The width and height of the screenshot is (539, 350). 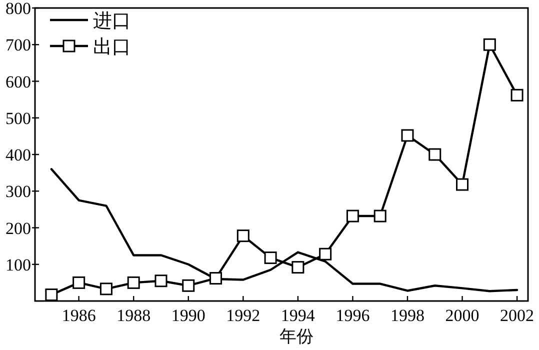 What do you see at coordinates (407, 315) in the screenshot?
I see `x-tick-label: 1998` at bounding box center [407, 315].